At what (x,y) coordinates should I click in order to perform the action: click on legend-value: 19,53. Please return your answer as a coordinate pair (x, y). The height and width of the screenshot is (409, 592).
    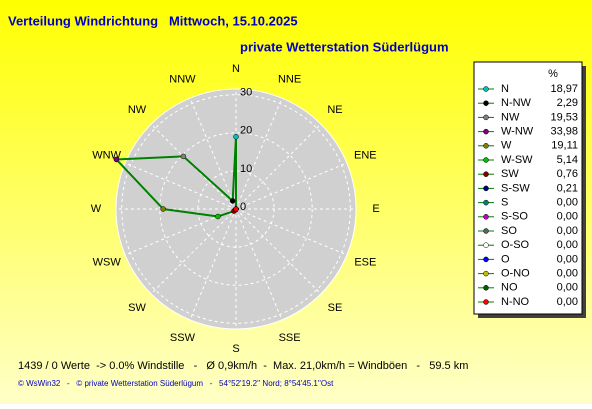
    Looking at the image, I should click on (564, 117).